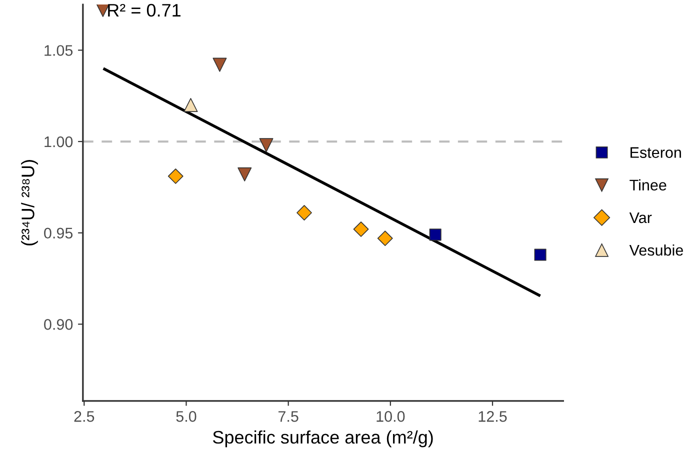  Describe the element at coordinates (655, 152) in the screenshot. I see `legend-label: Esteron` at that location.